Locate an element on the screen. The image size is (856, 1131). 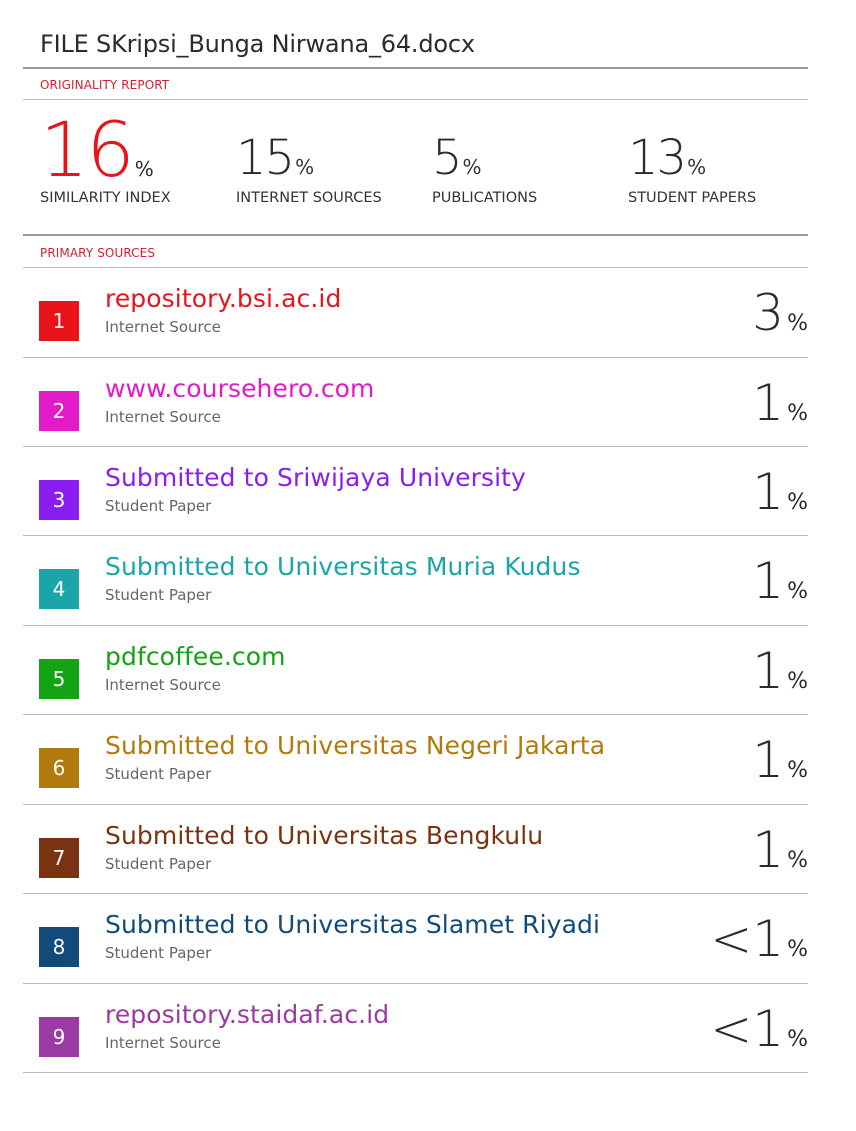
student-papers-unit: % is located at coordinates (697, 167).